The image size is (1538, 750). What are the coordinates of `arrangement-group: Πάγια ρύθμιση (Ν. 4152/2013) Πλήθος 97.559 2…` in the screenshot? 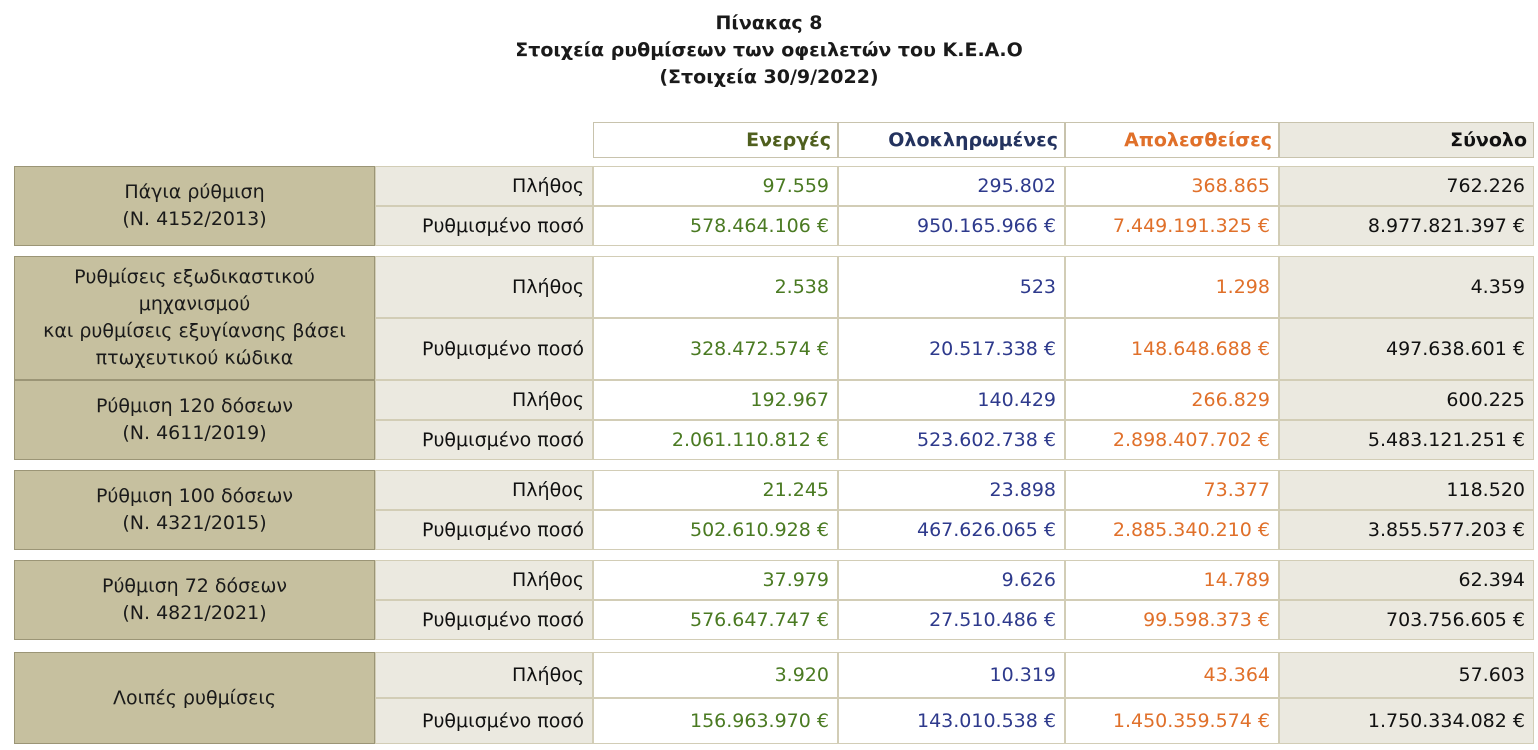 It's located at (774, 206).